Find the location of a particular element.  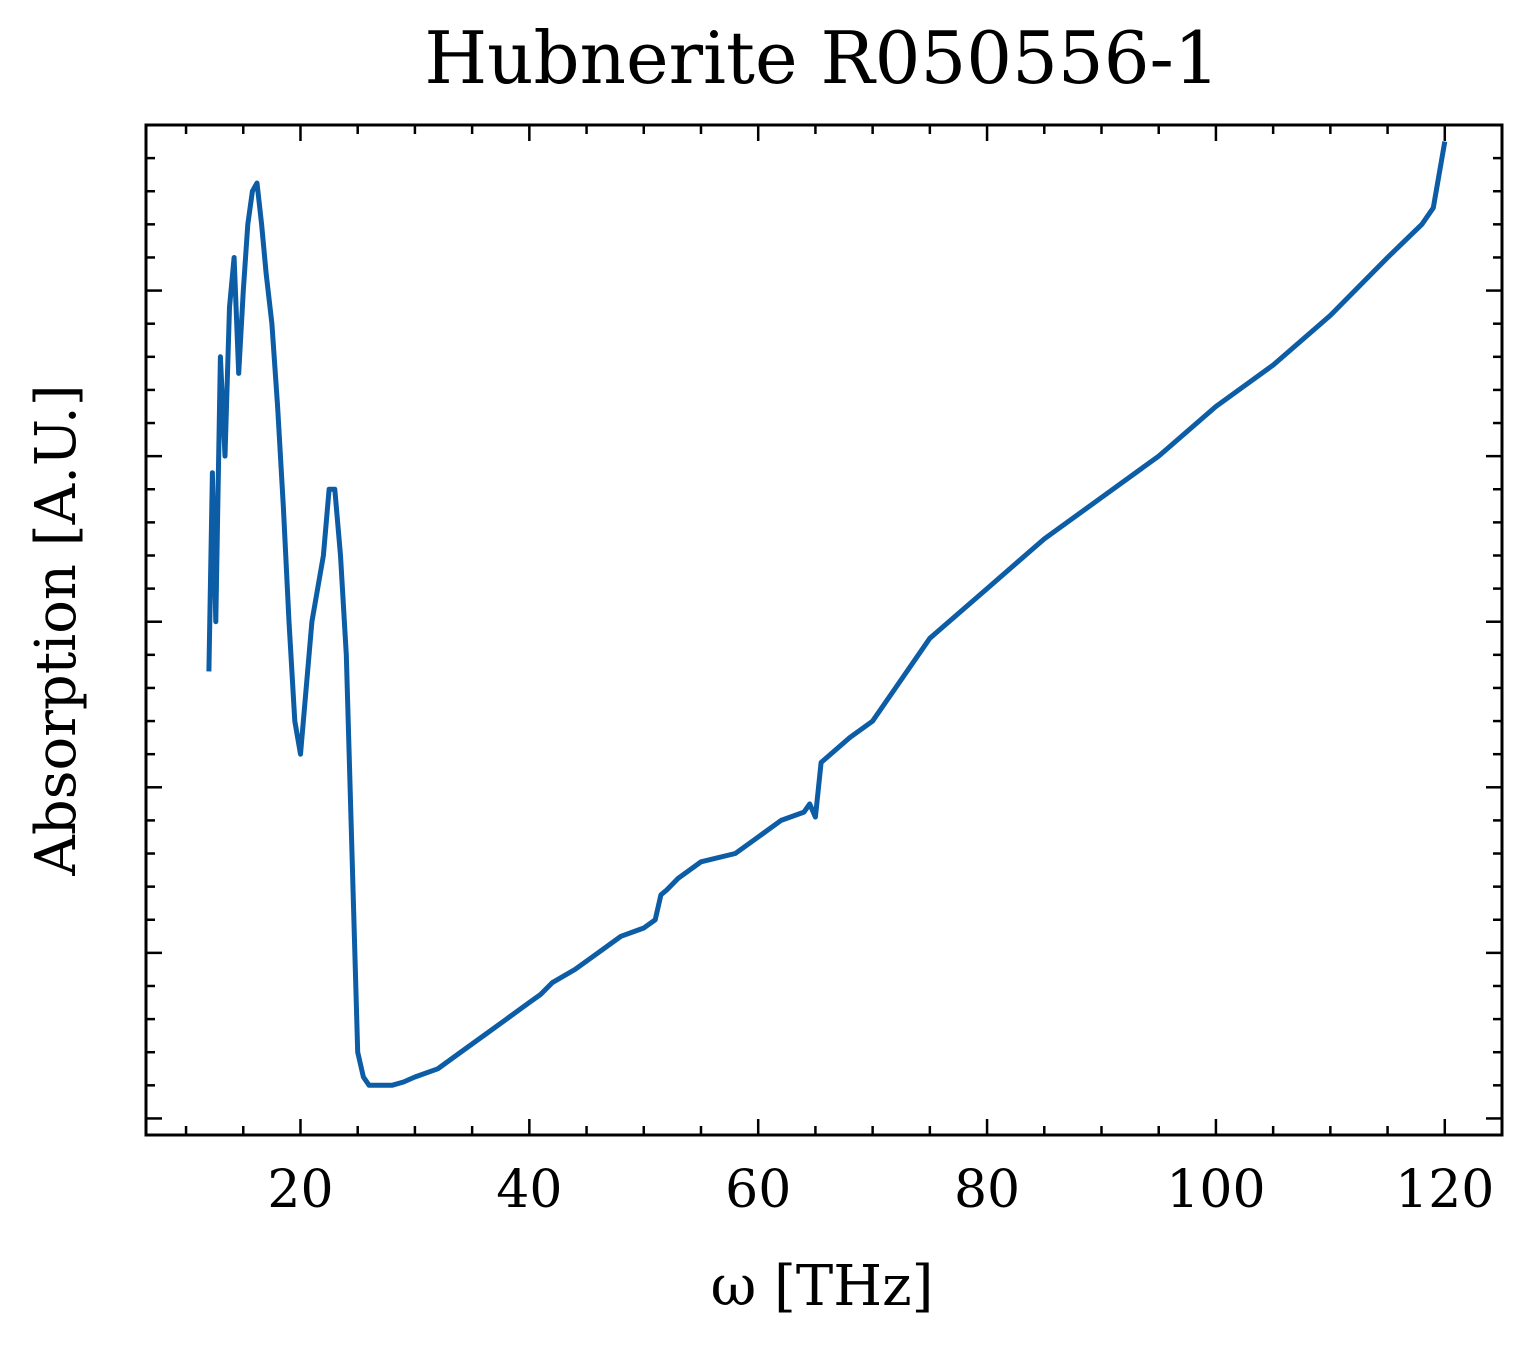

x-tick-label: 40 is located at coordinates (529, 1190).